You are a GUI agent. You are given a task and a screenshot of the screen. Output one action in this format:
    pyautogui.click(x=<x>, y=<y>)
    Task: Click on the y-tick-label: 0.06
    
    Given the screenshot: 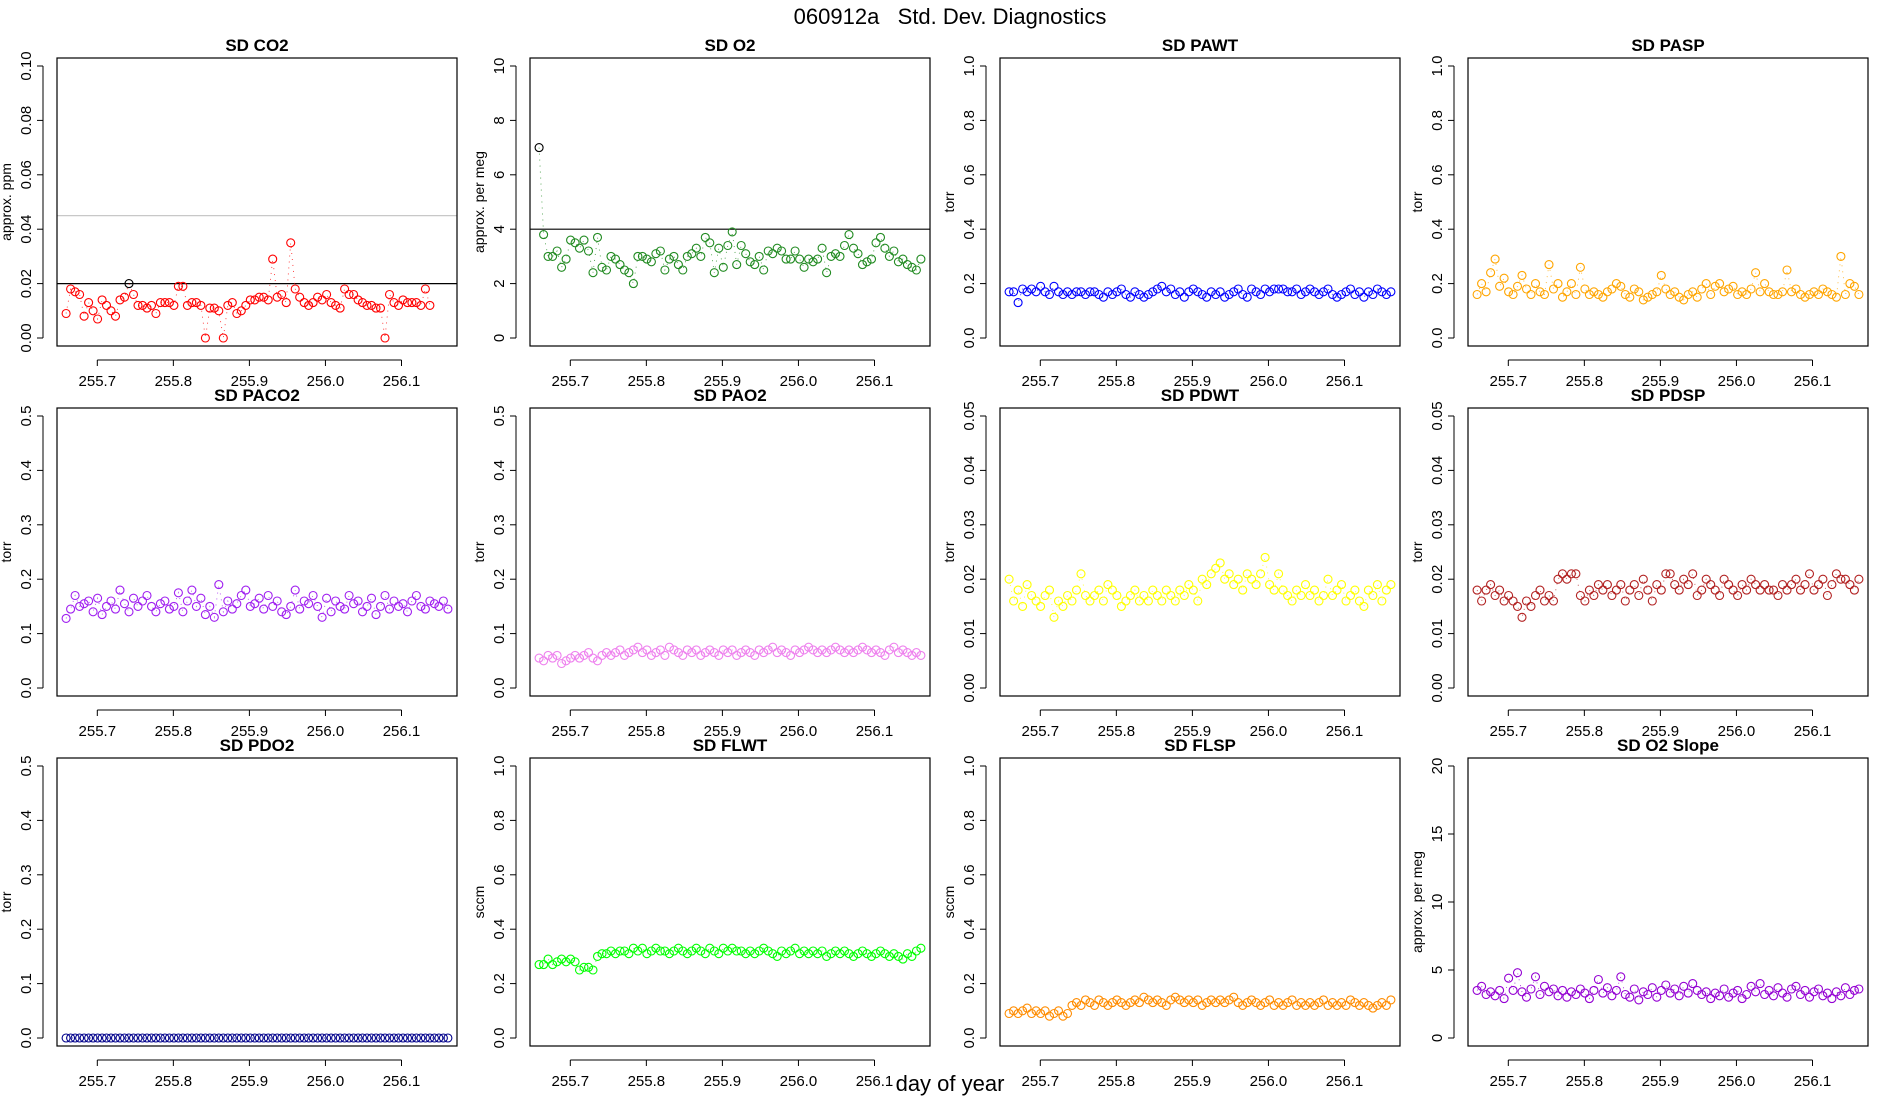 What is the action you would take?
    pyautogui.click(x=26, y=174)
    